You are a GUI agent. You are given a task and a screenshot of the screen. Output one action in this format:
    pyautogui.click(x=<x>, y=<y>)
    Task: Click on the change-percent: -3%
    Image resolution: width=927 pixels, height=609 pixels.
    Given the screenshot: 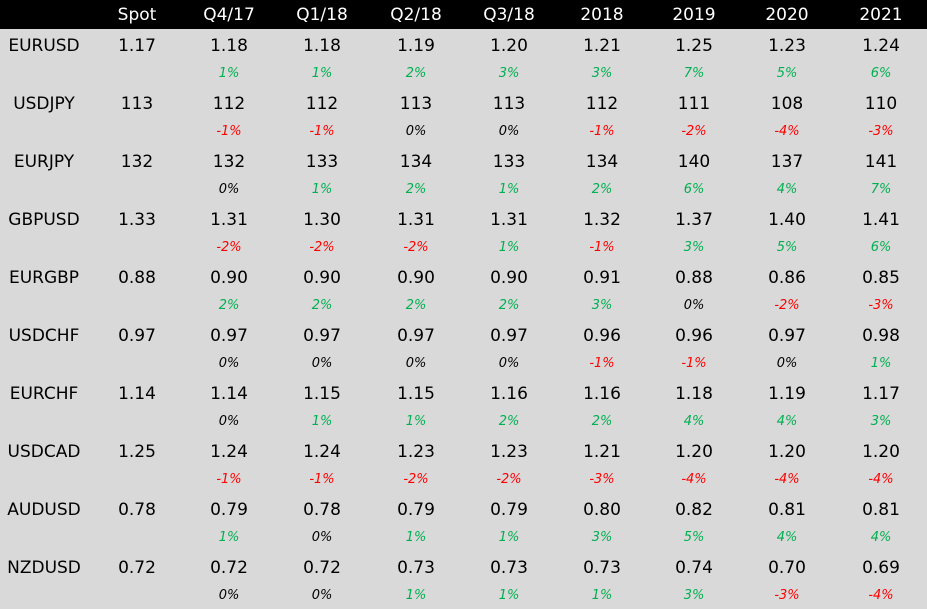 What is the action you would take?
    pyautogui.click(x=787, y=595)
    